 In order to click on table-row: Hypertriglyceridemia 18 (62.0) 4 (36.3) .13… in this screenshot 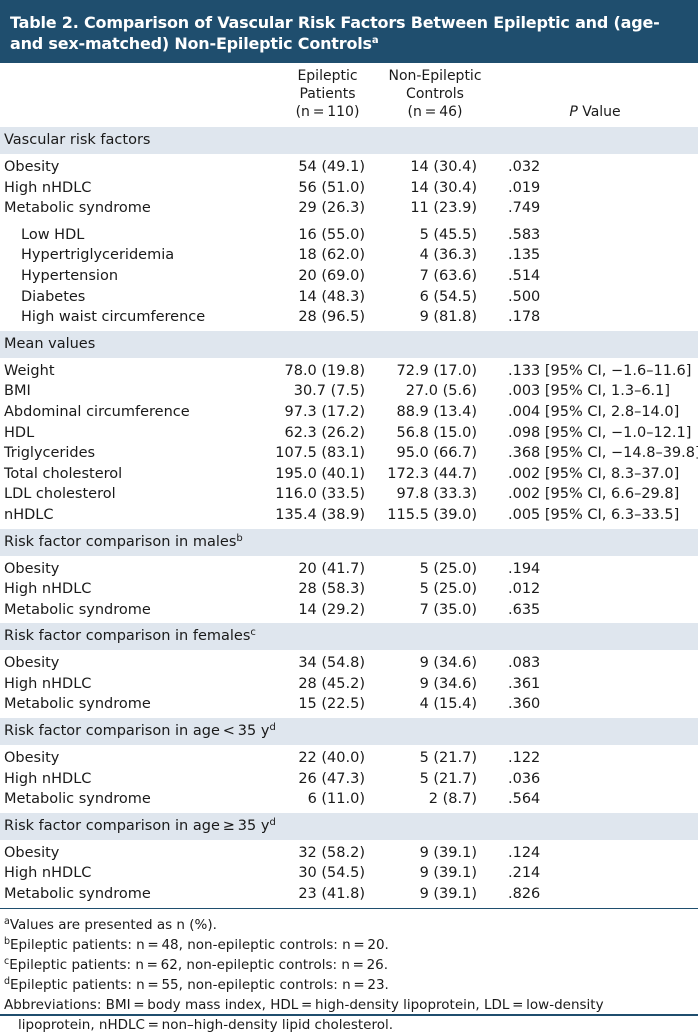, I will do `click(349, 255)`.